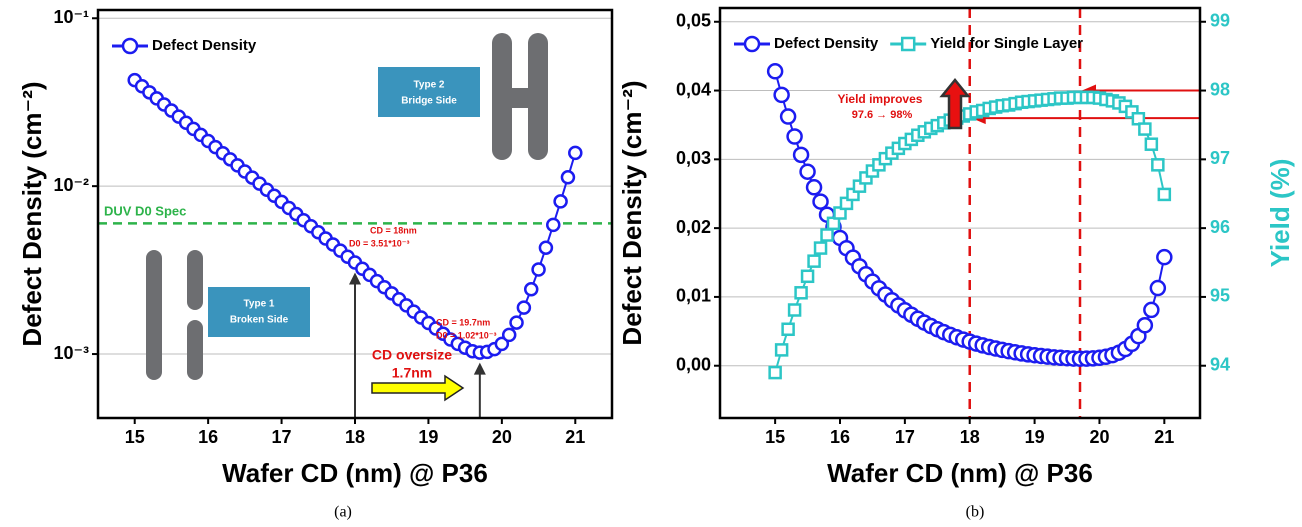 Image resolution: width=1302 pixels, height=527 pixels. Describe the element at coordinates (693, 296) in the screenshot. I see `y-tick-label: 0,01` at that location.